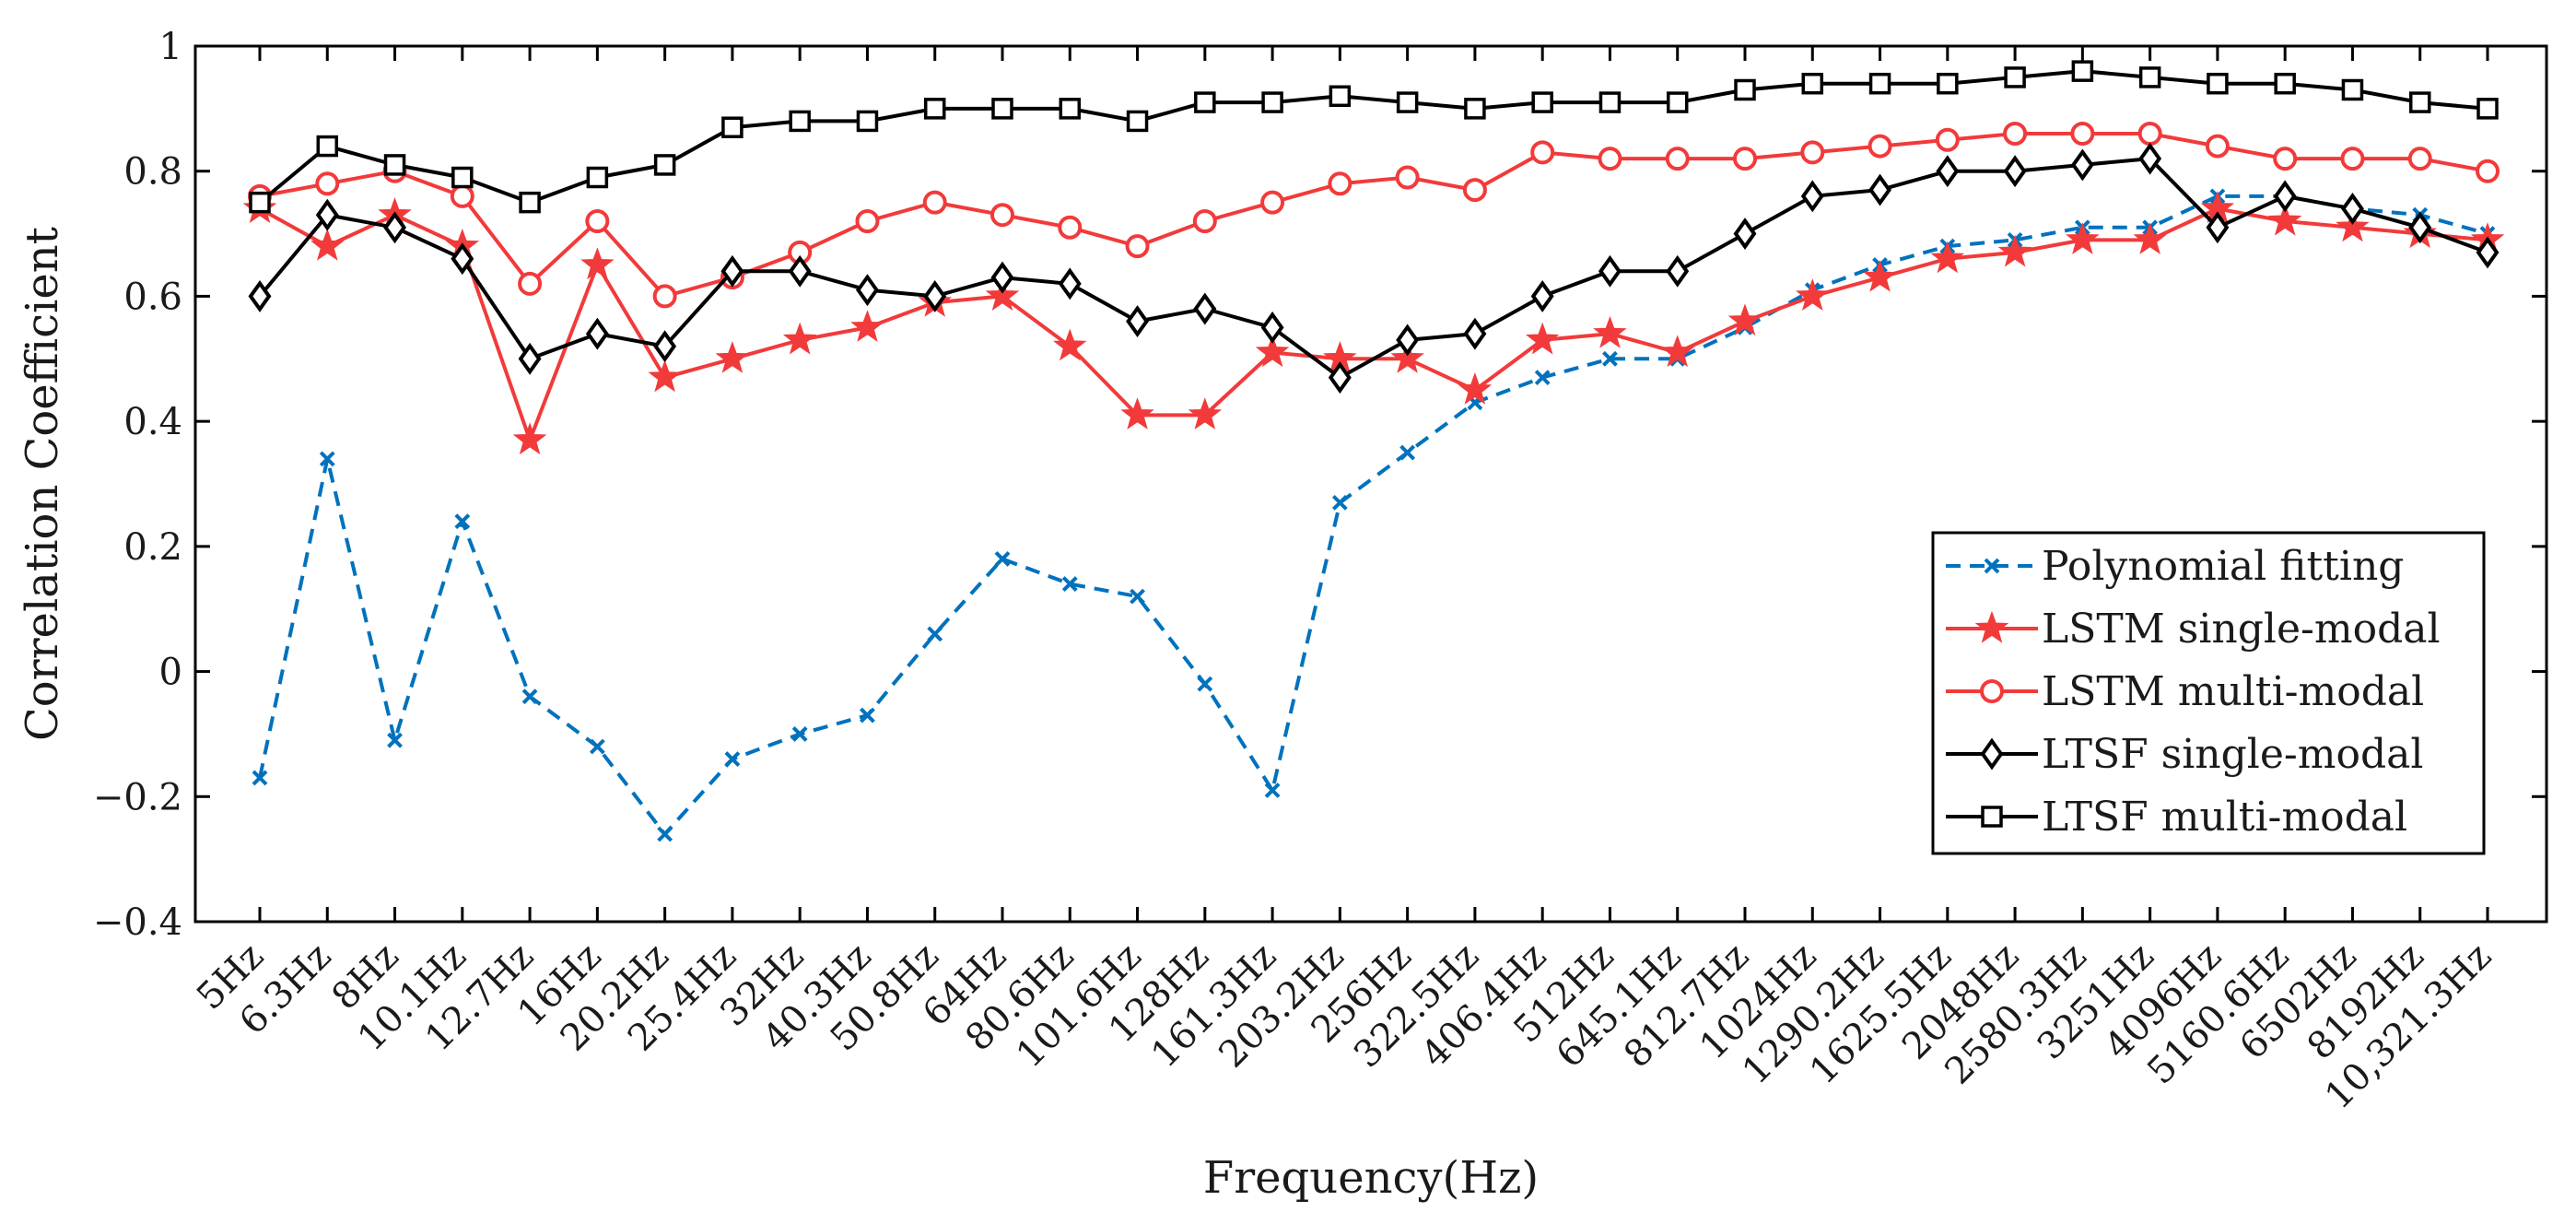 The width and height of the screenshot is (2576, 1224). Describe the element at coordinates (137, 797) in the screenshot. I see `y-tick-label: −0.2` at that location.